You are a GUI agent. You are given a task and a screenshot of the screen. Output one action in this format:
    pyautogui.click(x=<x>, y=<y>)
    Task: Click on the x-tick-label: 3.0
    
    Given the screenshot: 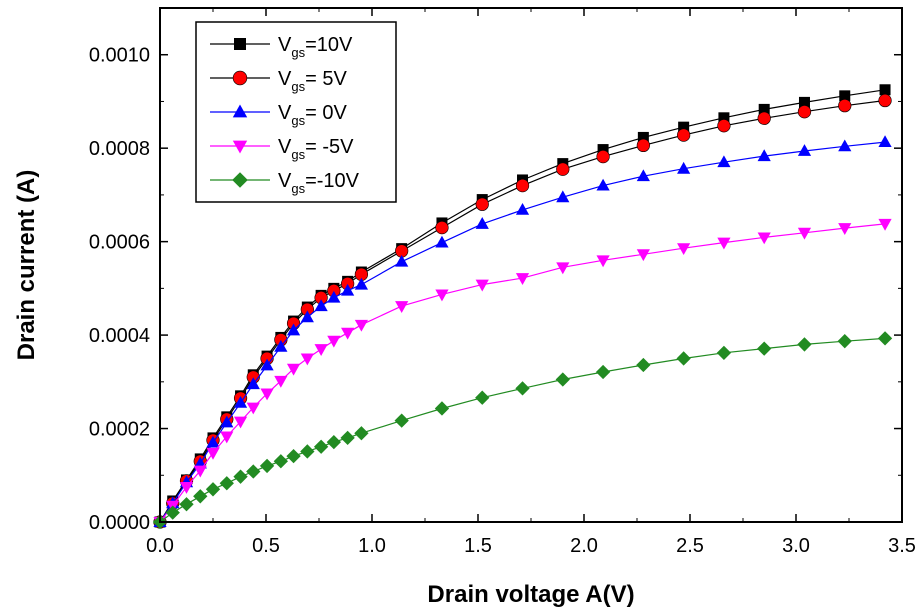 What is the action you would take?
    pyautogui.click(x=796, y=546)
    